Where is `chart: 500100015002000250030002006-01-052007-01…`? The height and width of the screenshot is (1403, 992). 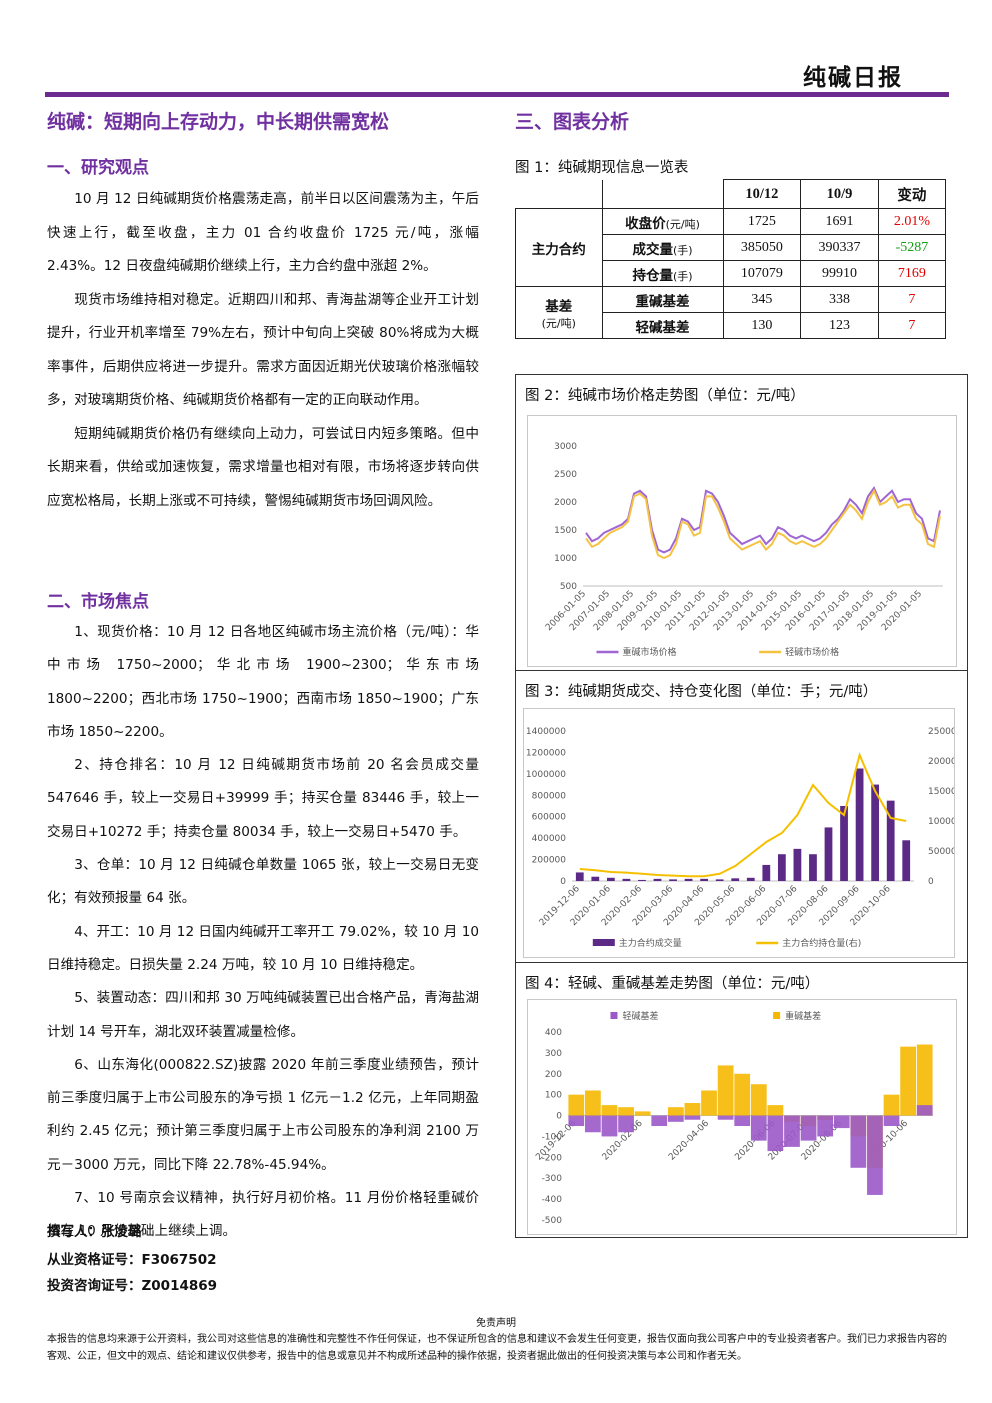 chart: 500100015002000250030002006-01-052007-01… is located at coordinates (742, 541).